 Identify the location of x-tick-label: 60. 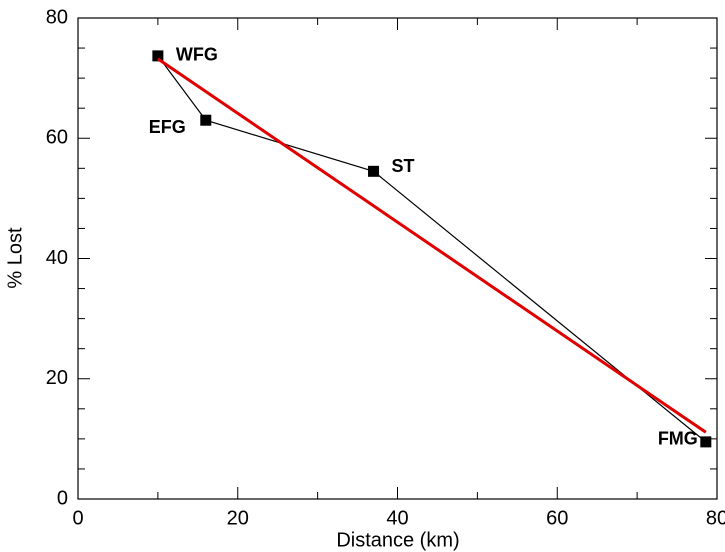
(557, 518).